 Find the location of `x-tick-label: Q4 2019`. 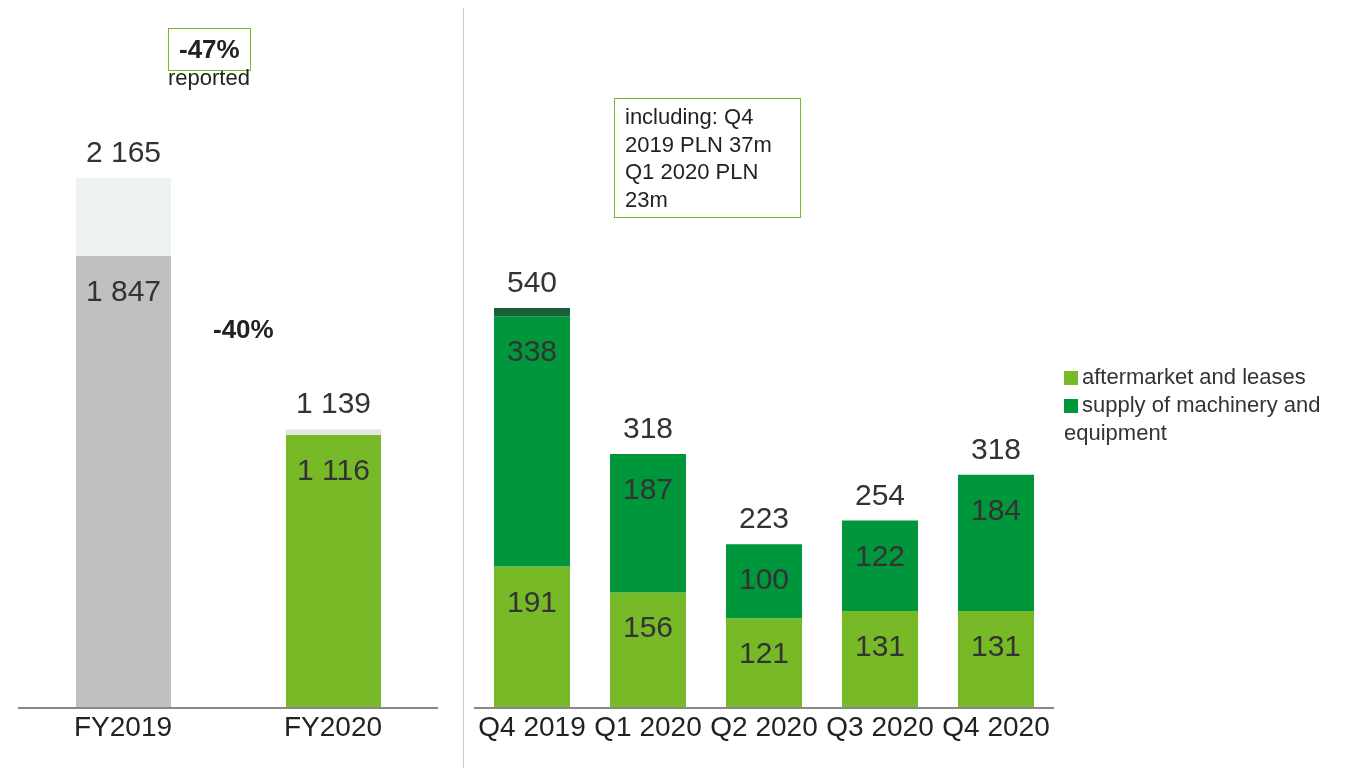

x-tick-label: Q4 2019 is located at coordinates (532, 726).